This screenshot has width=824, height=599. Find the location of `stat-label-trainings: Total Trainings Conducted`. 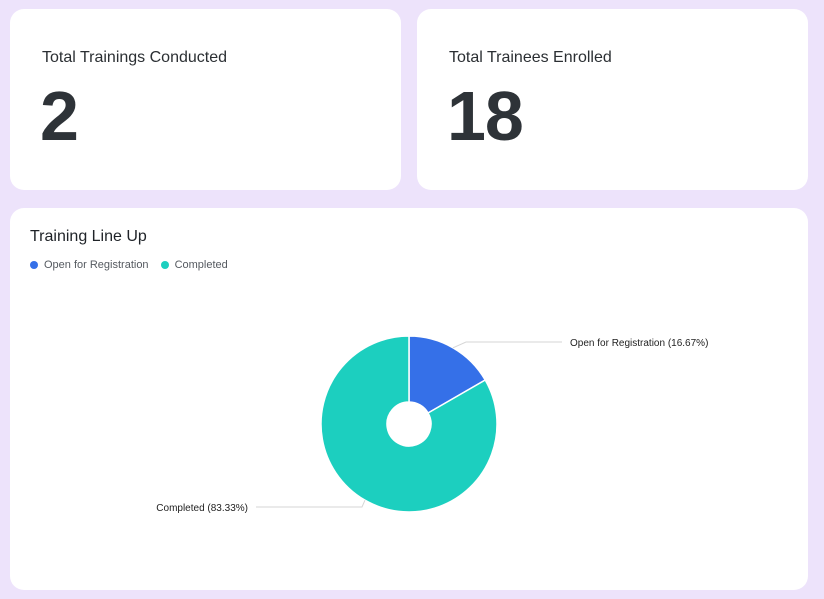

stat-label-trainings: Total Trainings Conducted is located at coordinates (134, 57).